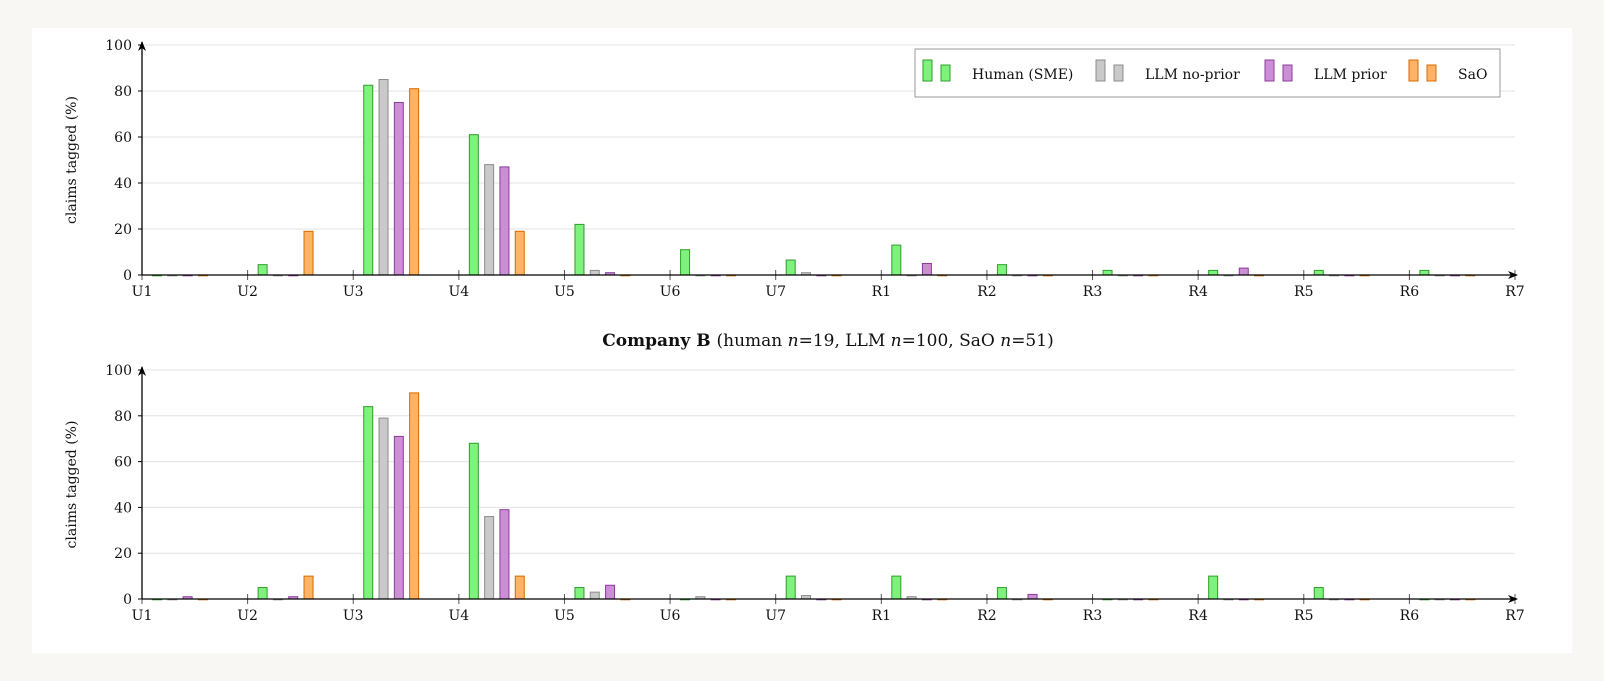  What do you see at coordinates (127, 276) in the screenshot?
I see `y-tick-label: 0` at bounding box center [127, 276].